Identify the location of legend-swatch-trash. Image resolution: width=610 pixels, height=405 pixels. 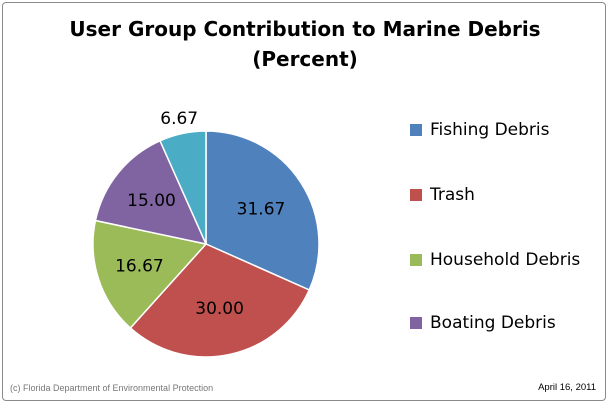
(416, 195).